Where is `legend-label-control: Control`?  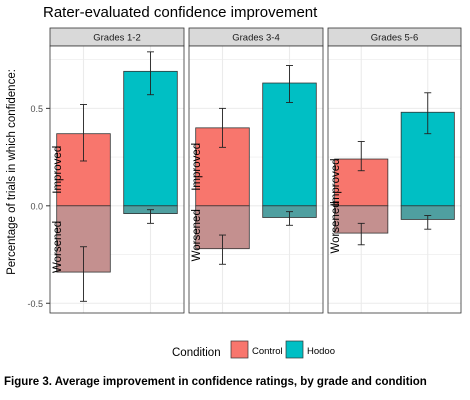
legend-label-control: Control is located at coordinates (267, 351).